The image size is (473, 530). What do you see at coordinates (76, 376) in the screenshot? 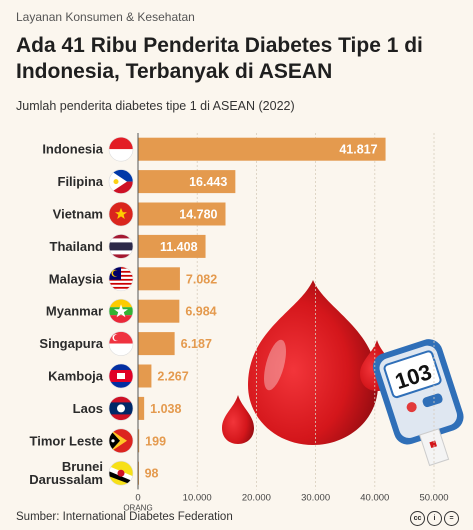
I see `category-label: Kamboja` at bounding box center [76, 376].